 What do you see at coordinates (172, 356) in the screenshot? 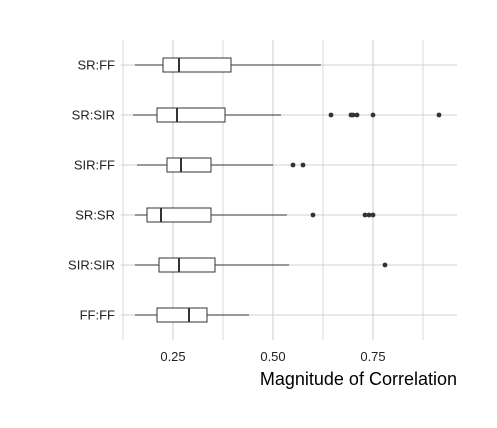
I see `x-tick-label: 0.25` at bounding box center [172, 356].